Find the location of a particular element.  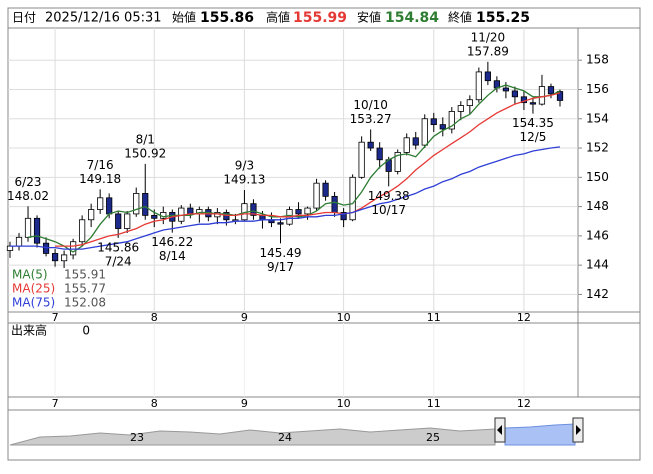

annotation-value: 145.86 is located at coordinates (118, 247).